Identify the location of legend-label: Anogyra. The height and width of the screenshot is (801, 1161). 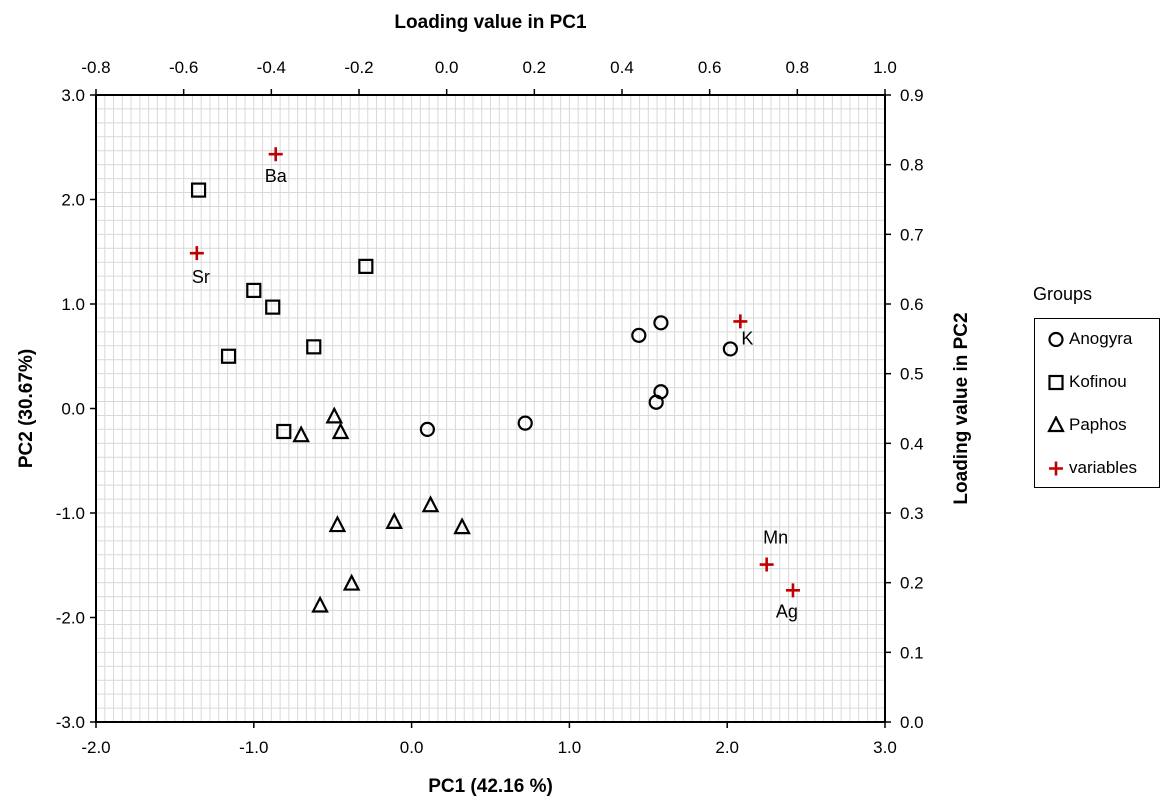
(1101, 338).